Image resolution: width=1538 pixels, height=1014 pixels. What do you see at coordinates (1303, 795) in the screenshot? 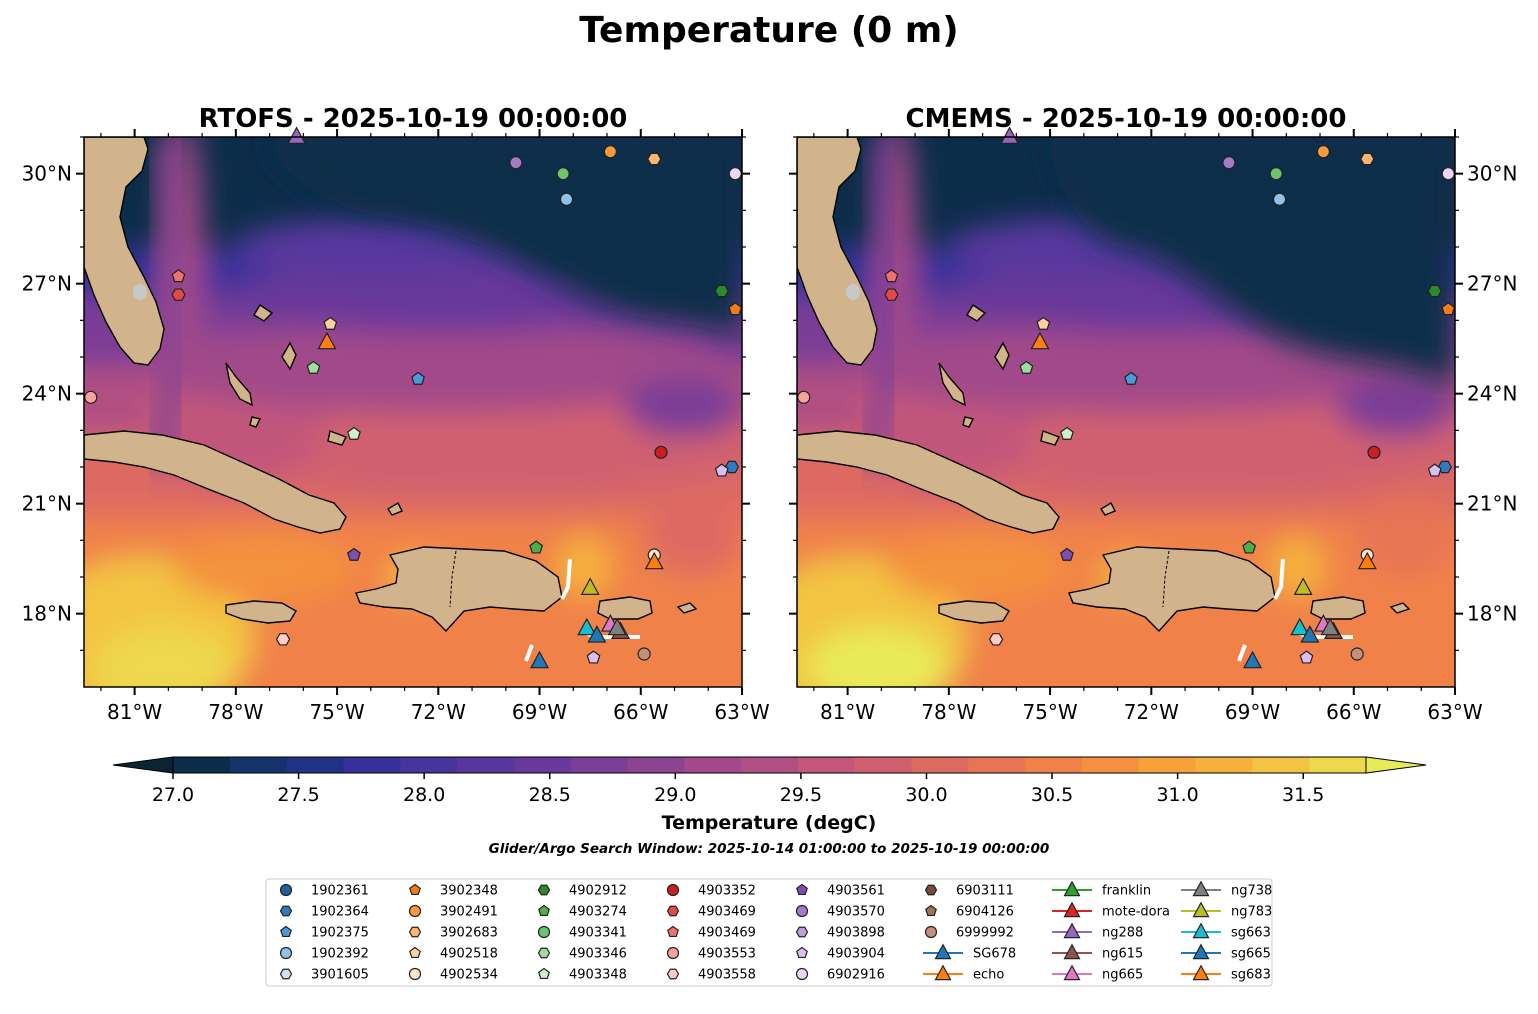
I see `colorbar-tick-label: 31.5` at bounding box center [1303, 795].